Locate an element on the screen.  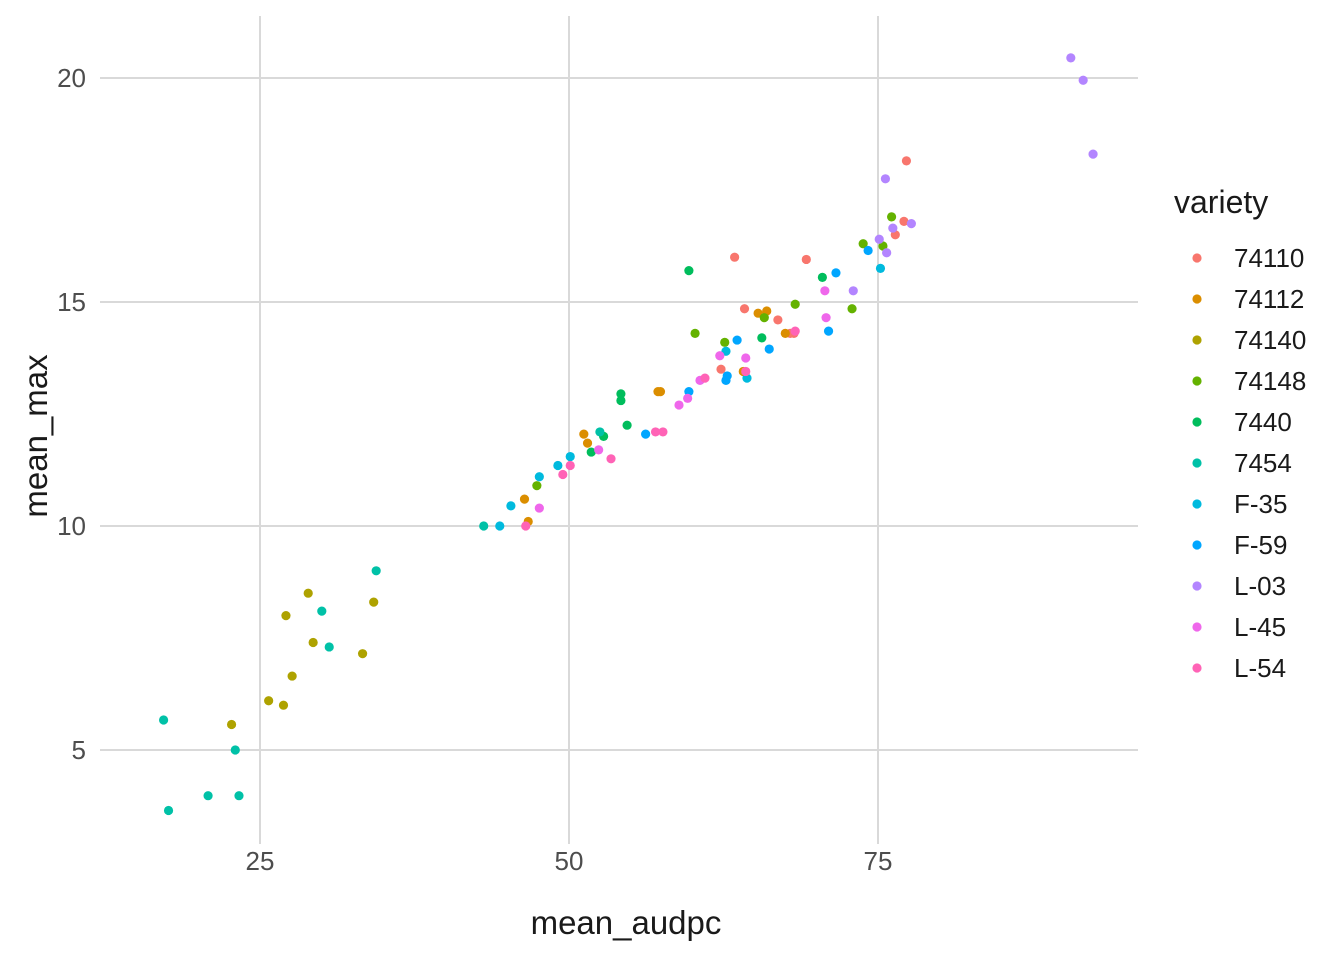
x-tick-label: 25 is located at coordinates (260, 861).